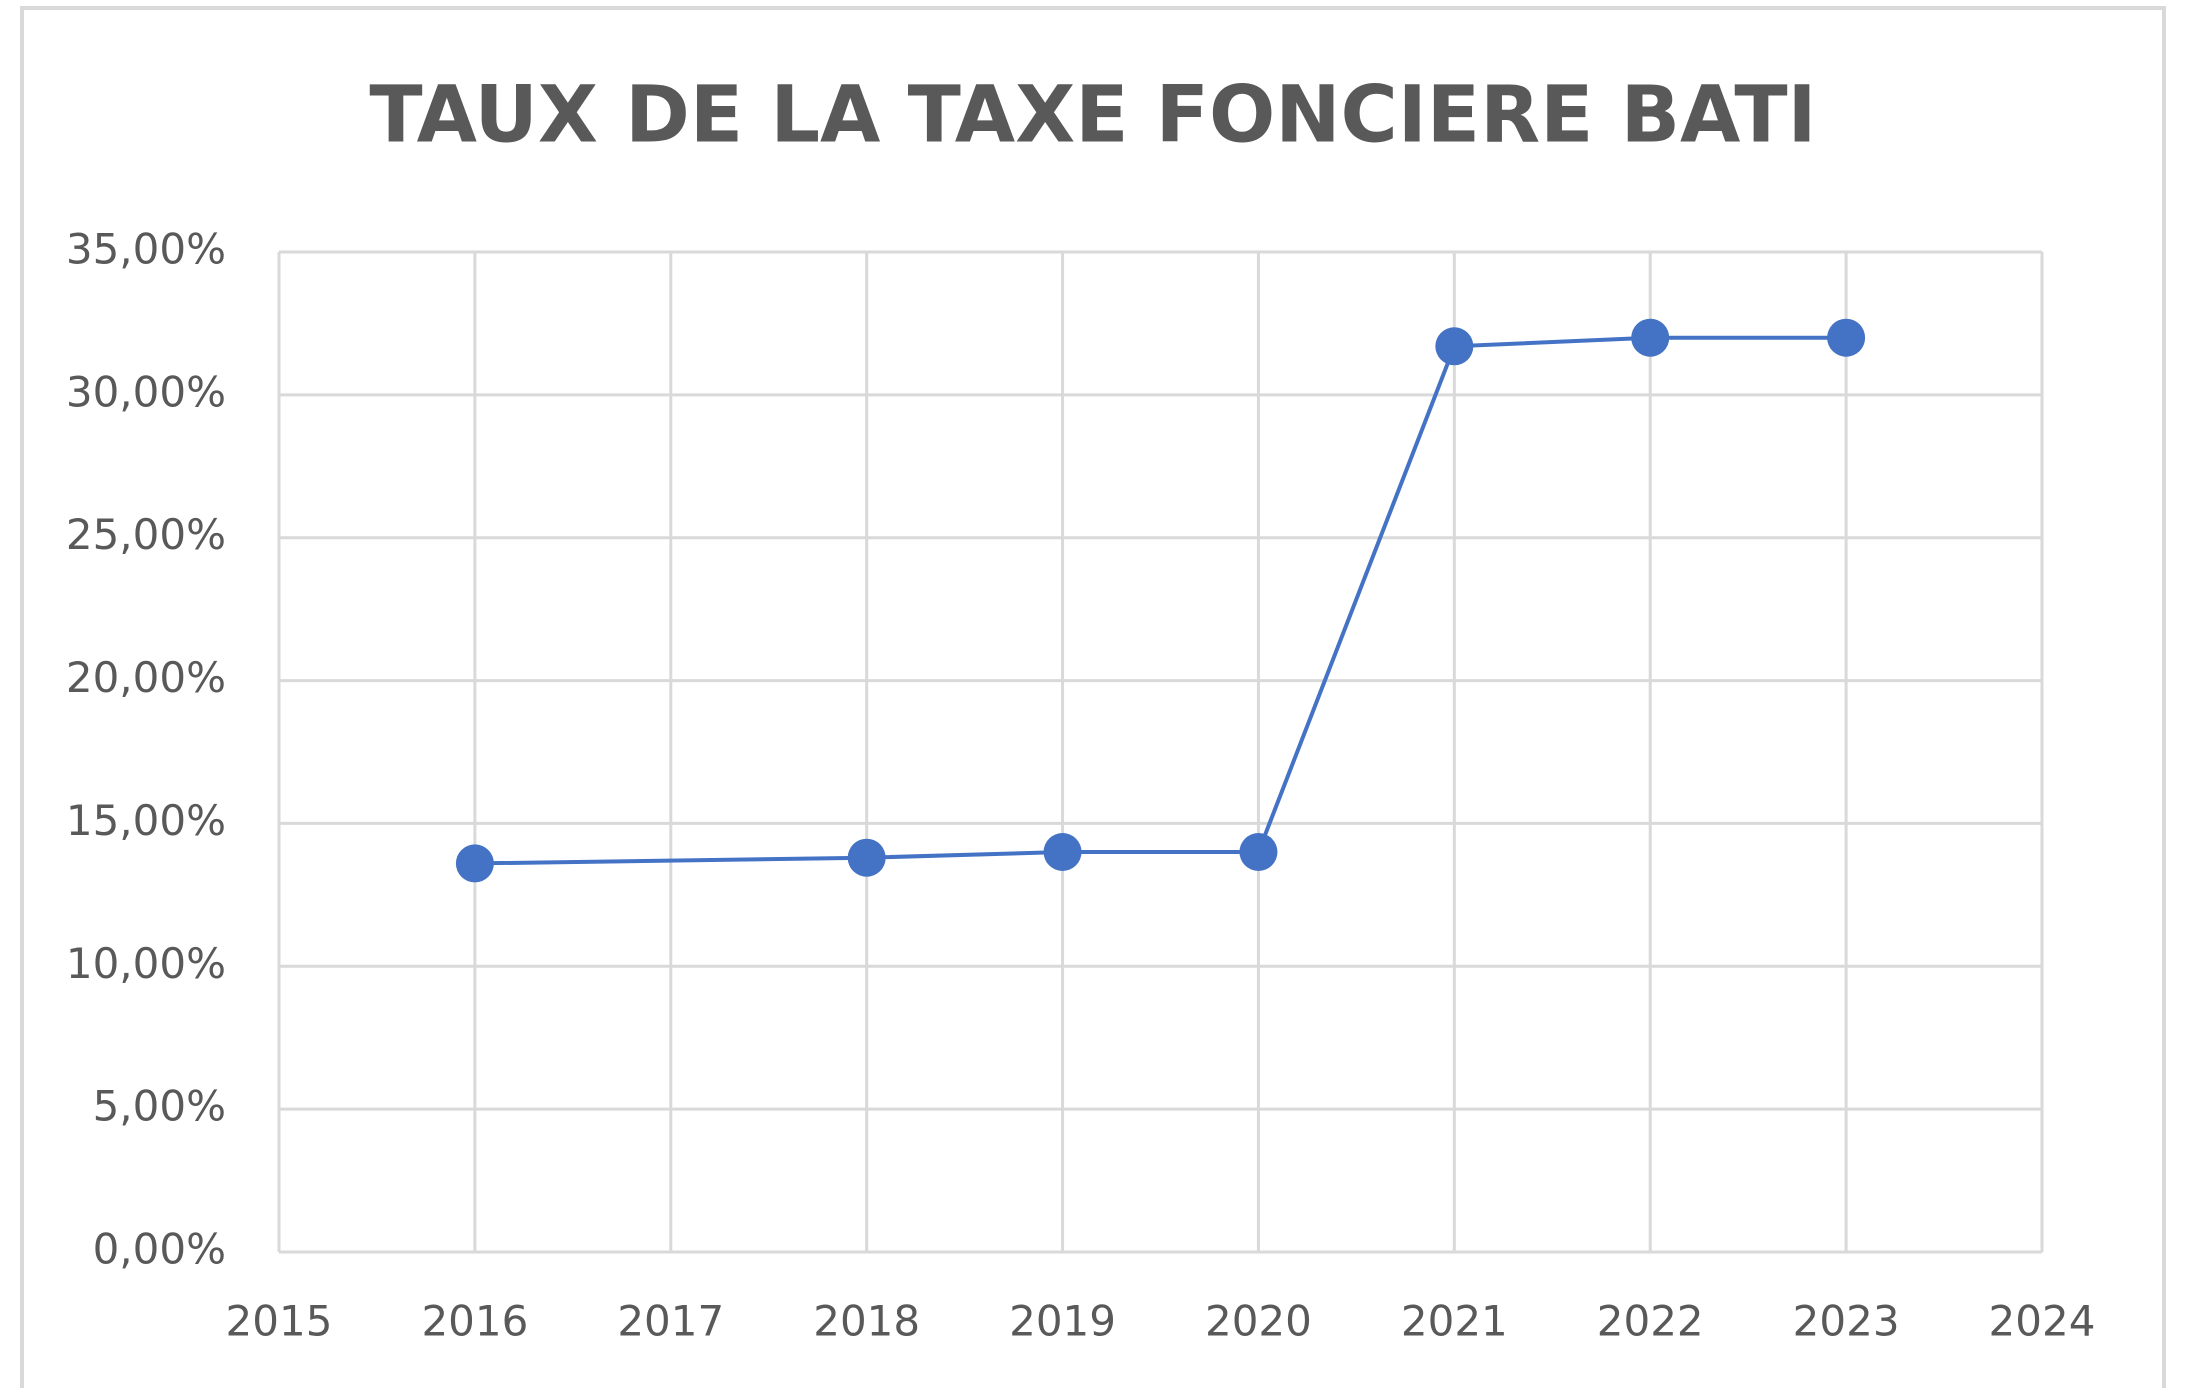 The width and height of the screenshot is (2186, 1388). Describe the element at coordinates (1846, 1321) in the screenshot. I see `x-tick-label: 2023` at that location.